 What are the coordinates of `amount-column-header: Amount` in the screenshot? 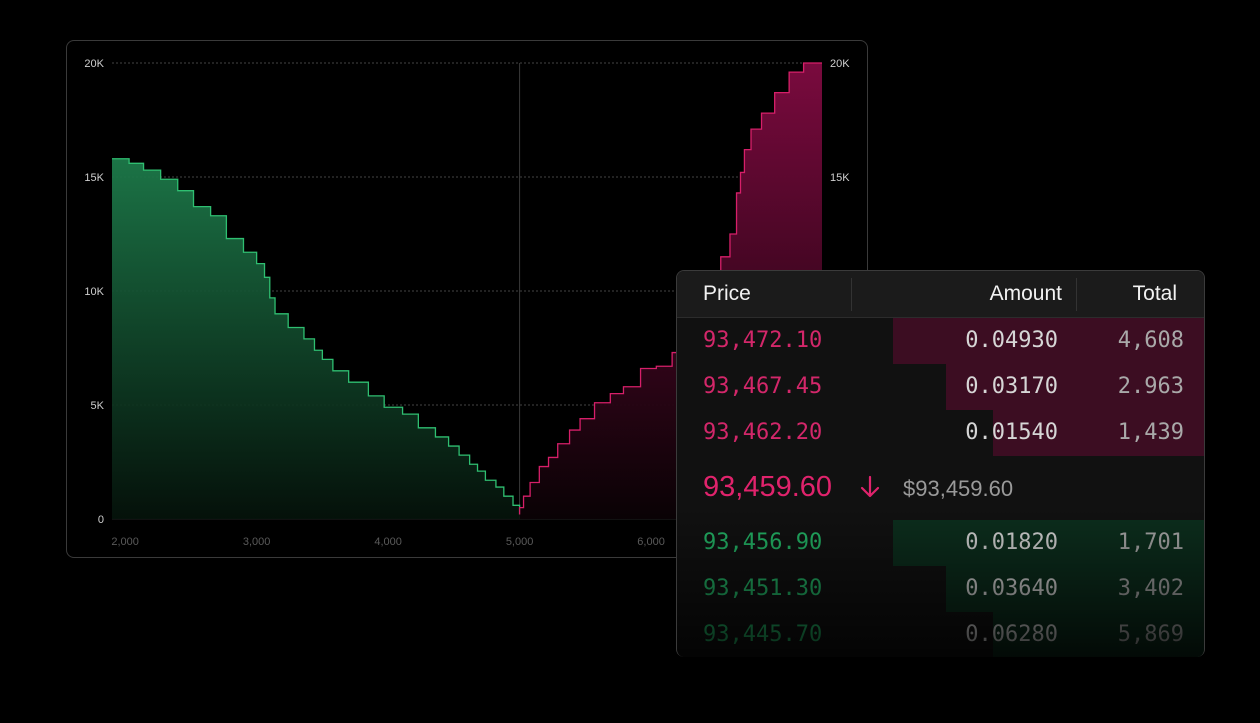 It's located at (1025, 293).